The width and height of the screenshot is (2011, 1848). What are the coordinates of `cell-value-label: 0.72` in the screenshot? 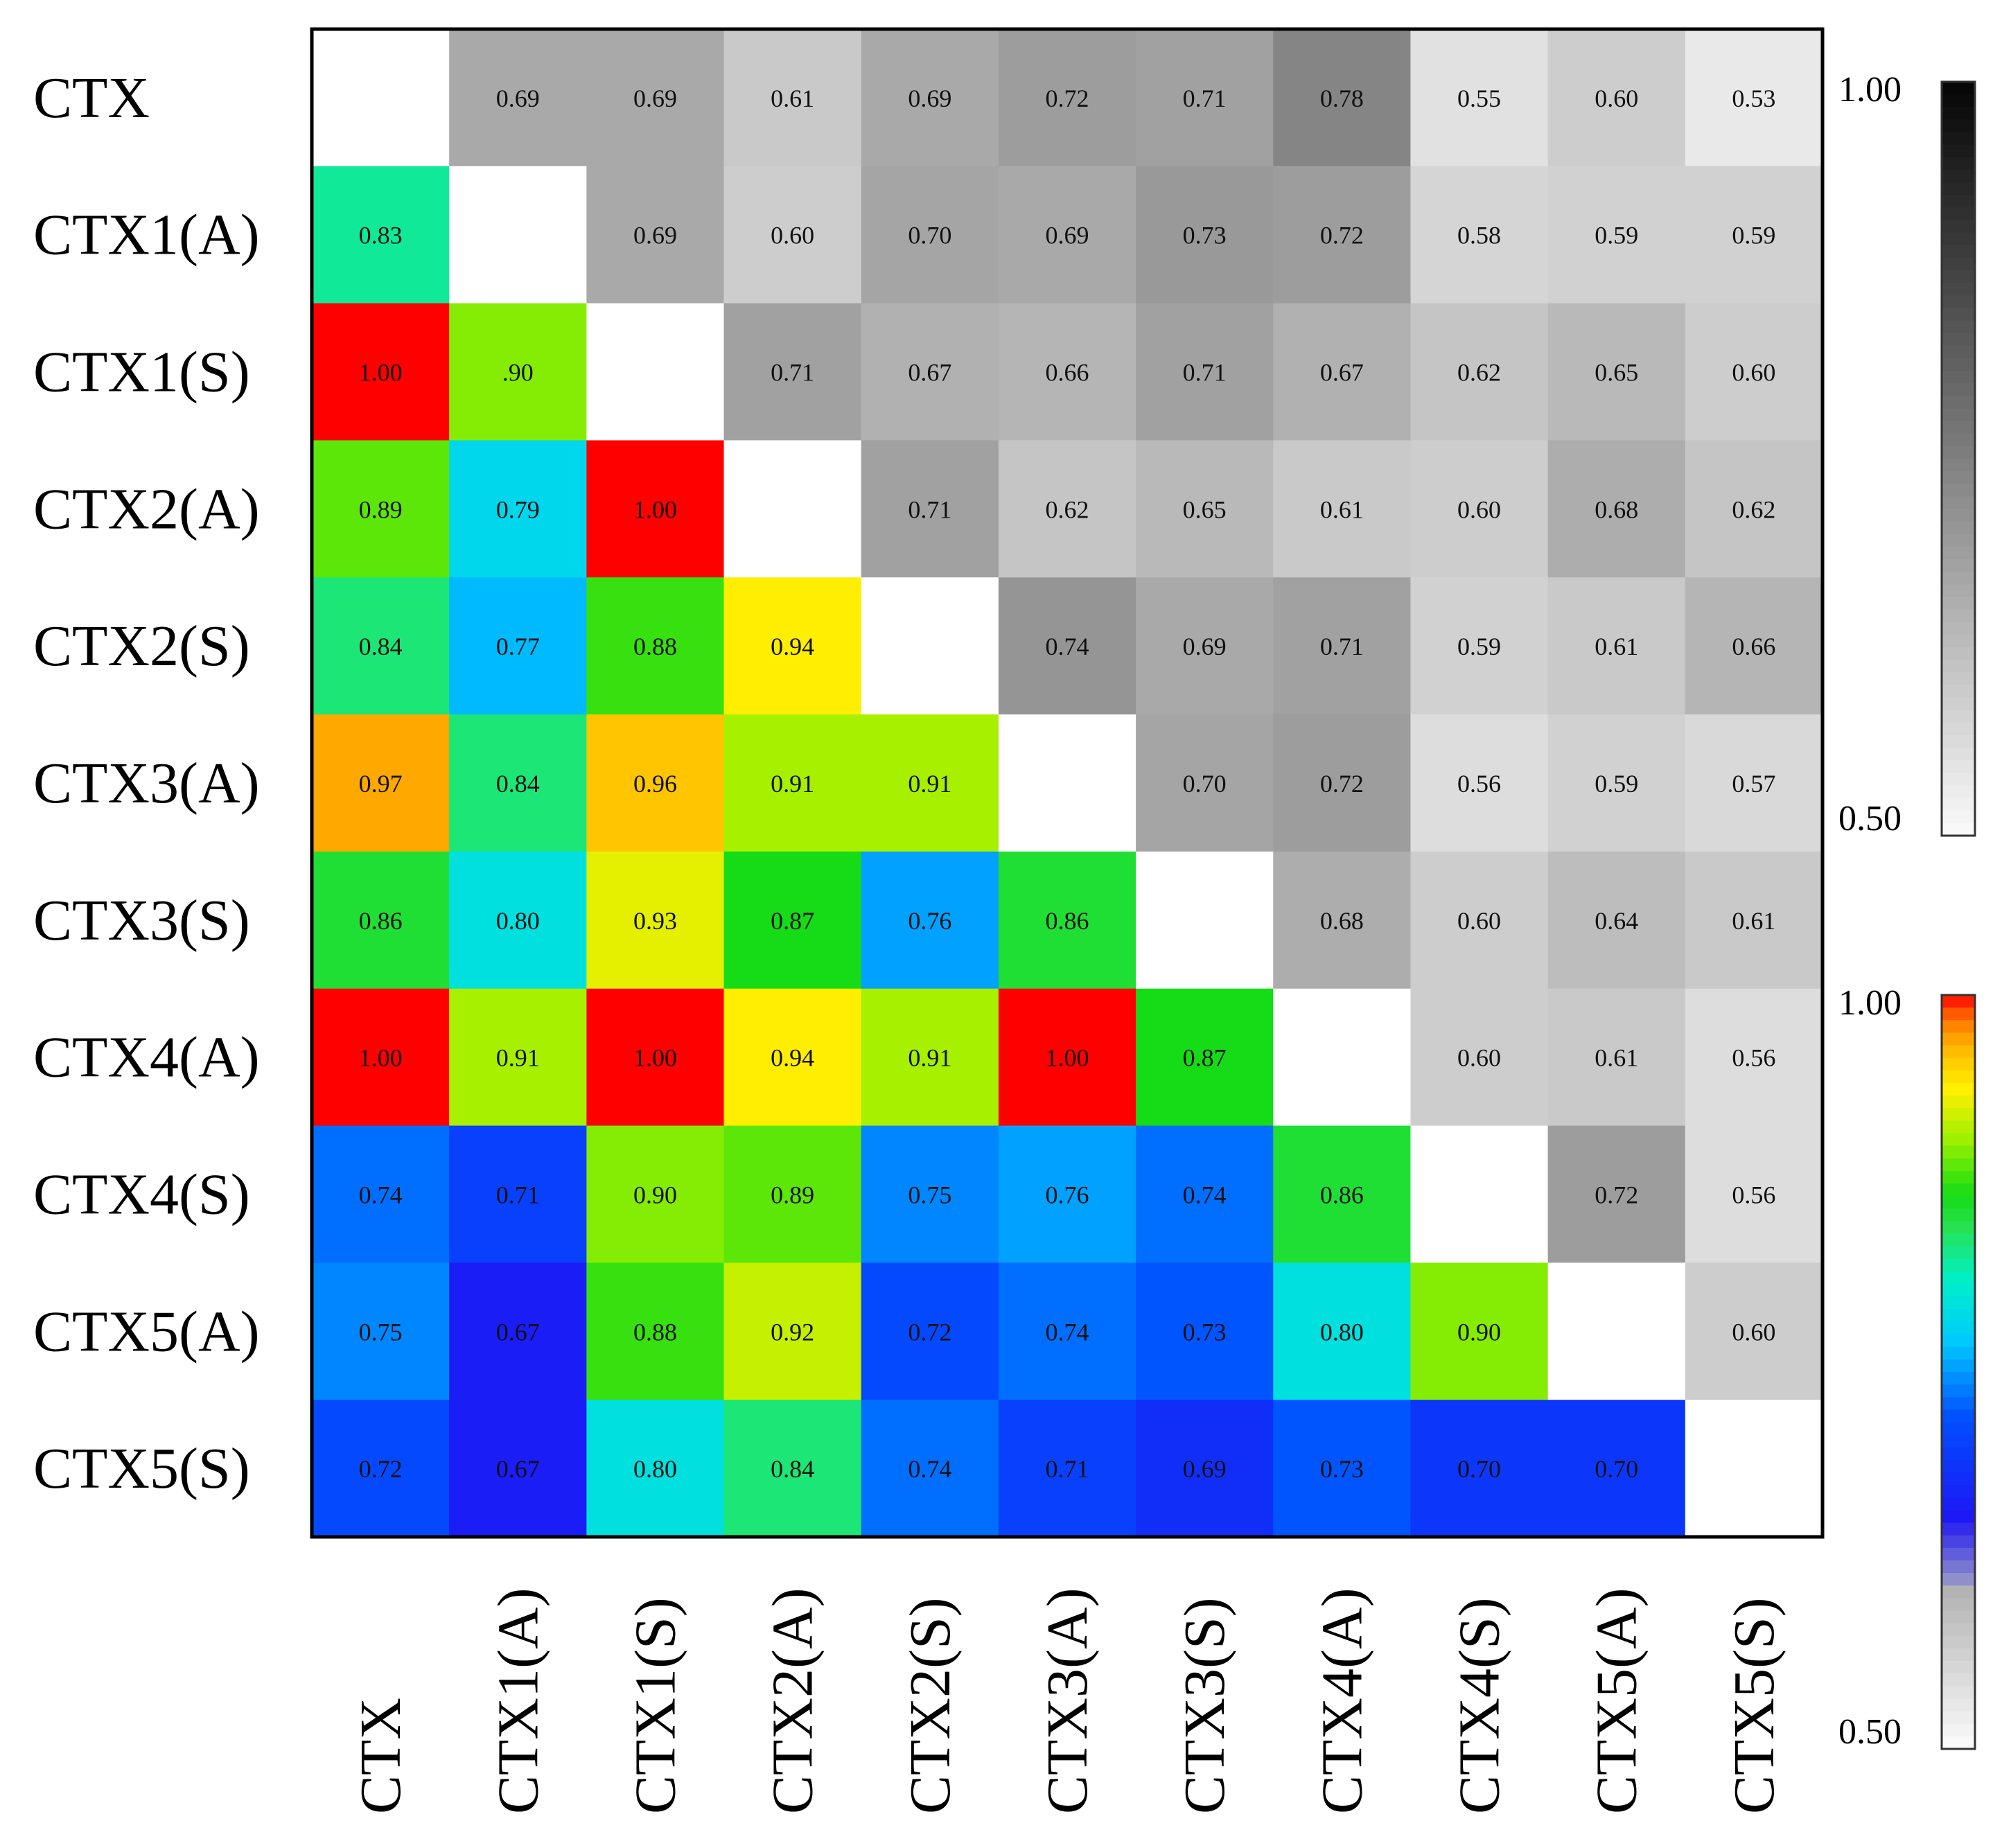 It's located at (1067, 98).